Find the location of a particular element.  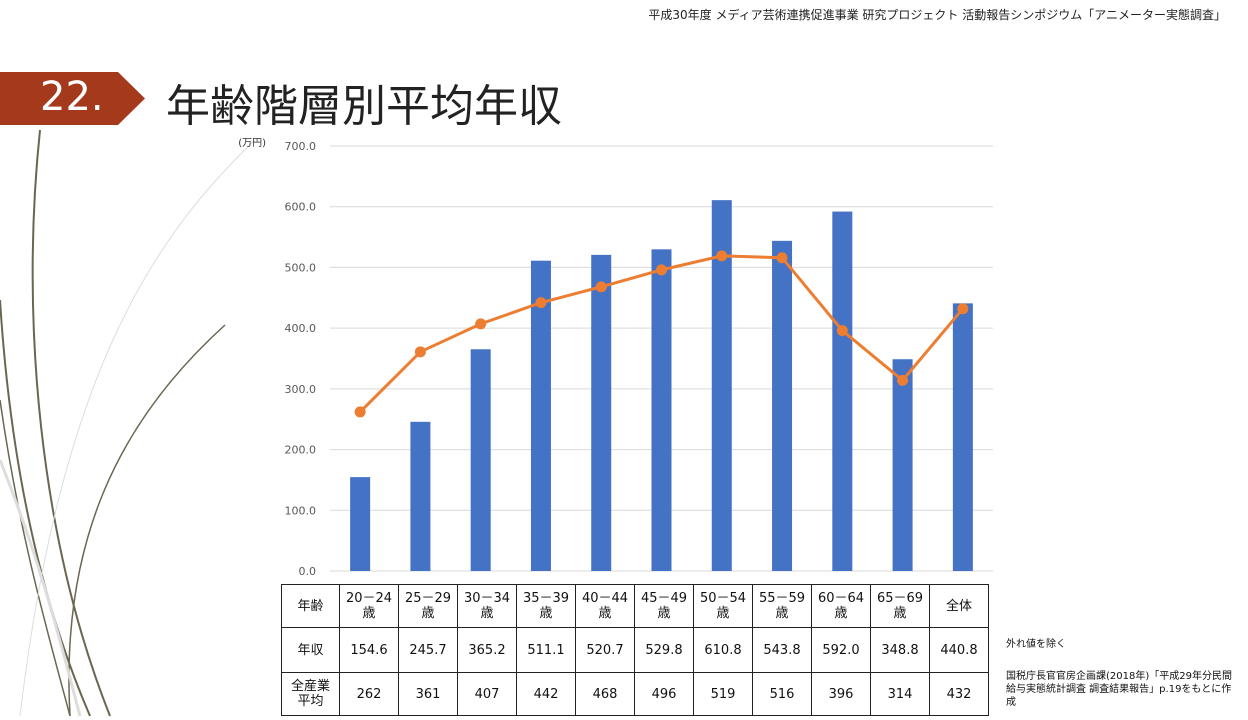

age-header: 全体 is located at coordinates (959, 606).